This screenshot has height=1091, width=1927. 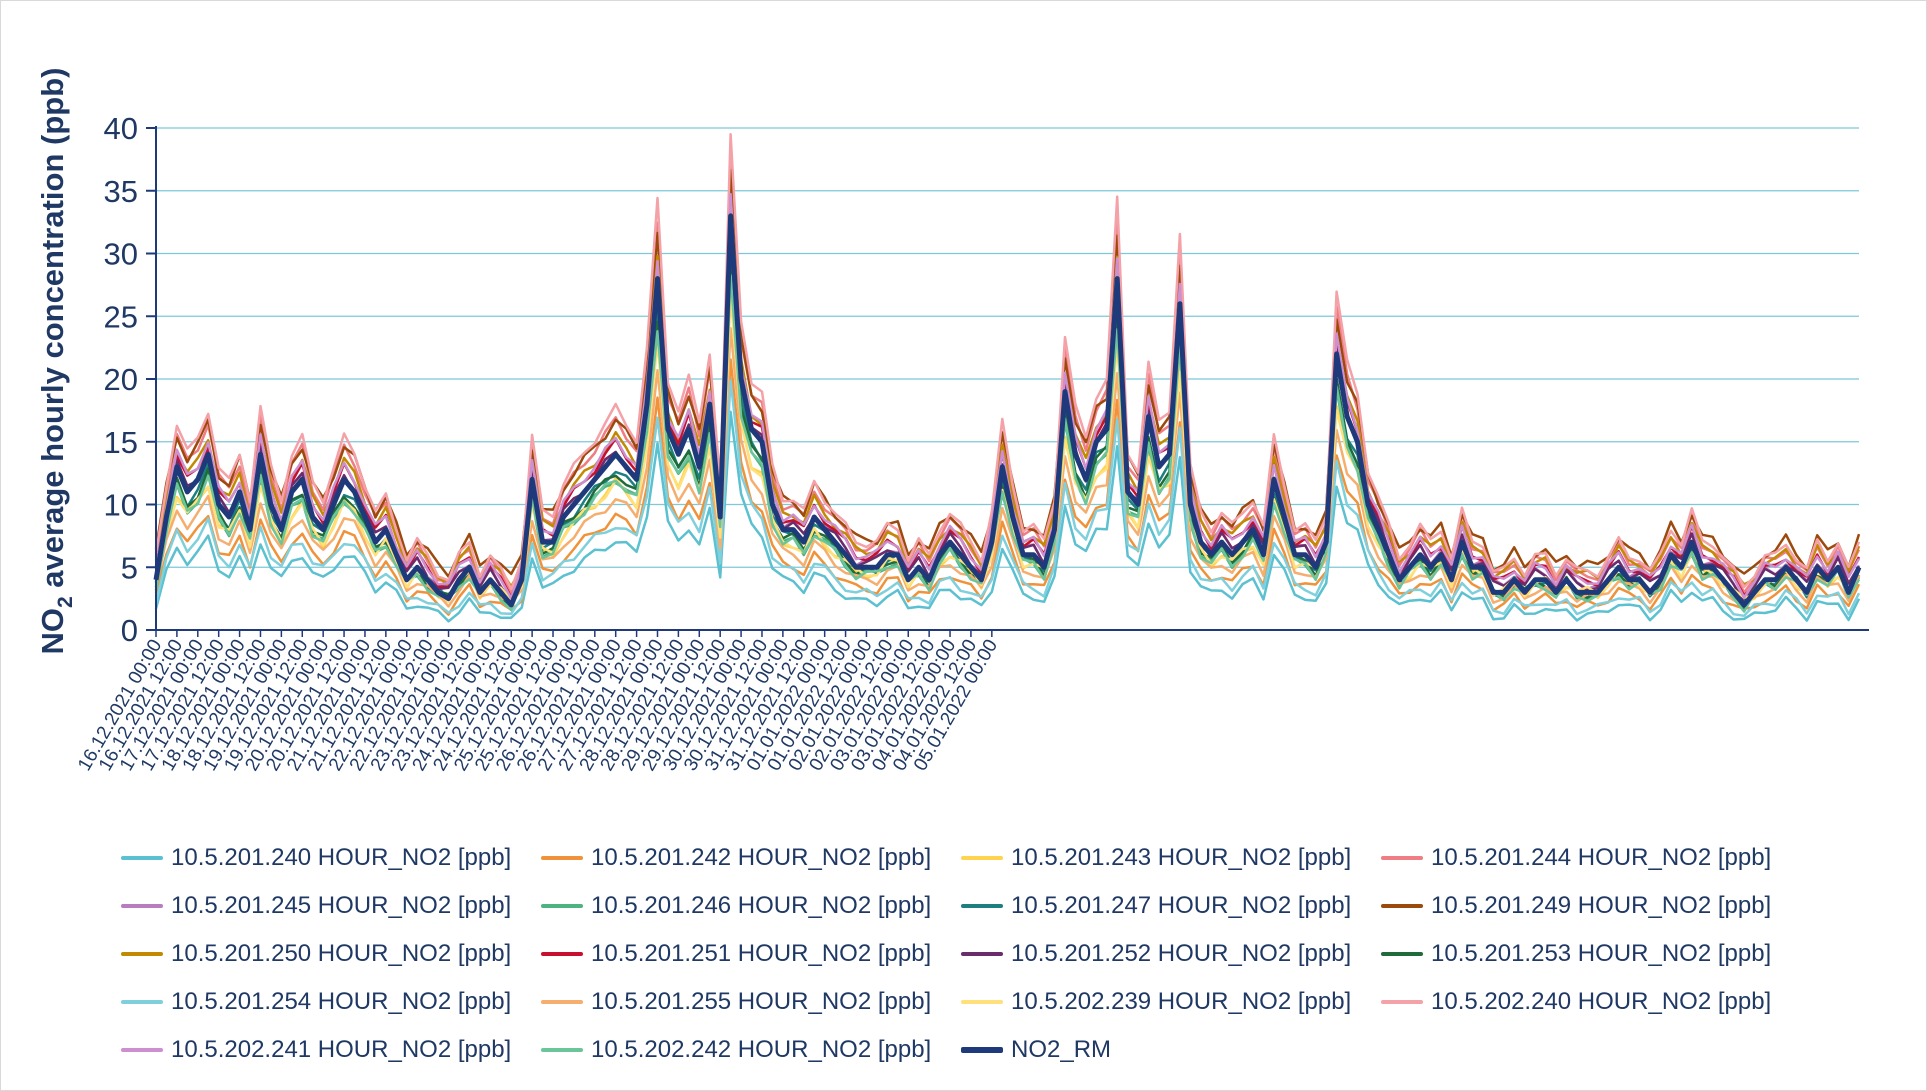 What do you see at coordinates (761, 905) in the screenshot?
I see `legend-label: 10.5.201.246 HOUR_NO2 [ppb]` at bounding box center [761, 905].